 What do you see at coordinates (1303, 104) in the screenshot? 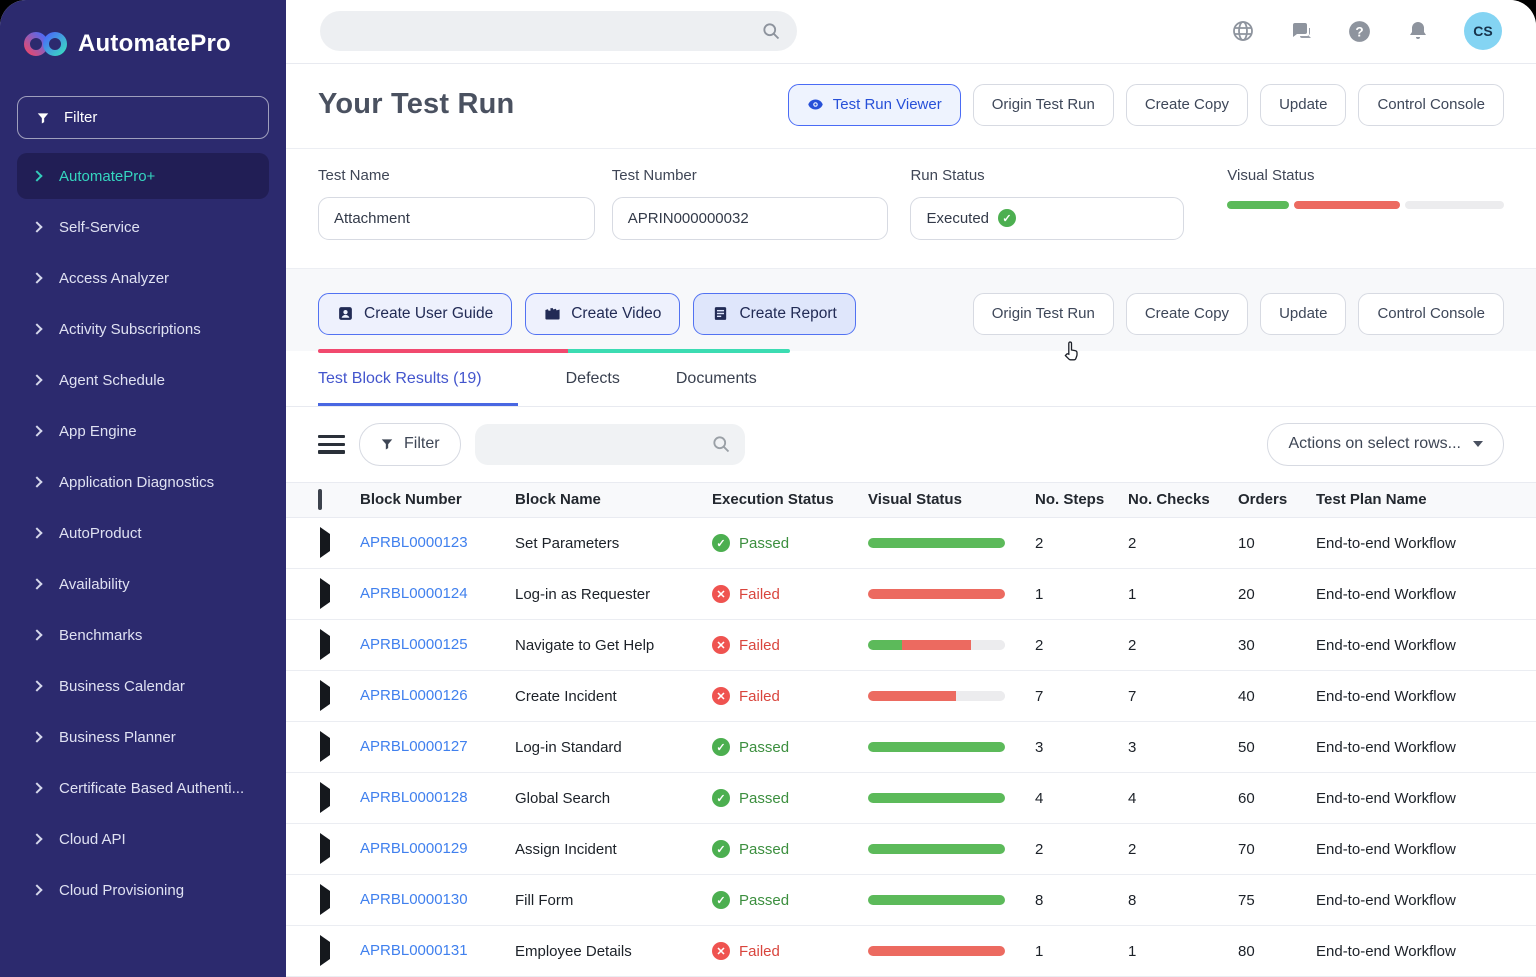
I see `update-button: Update` at bounding box center [1303, 104].